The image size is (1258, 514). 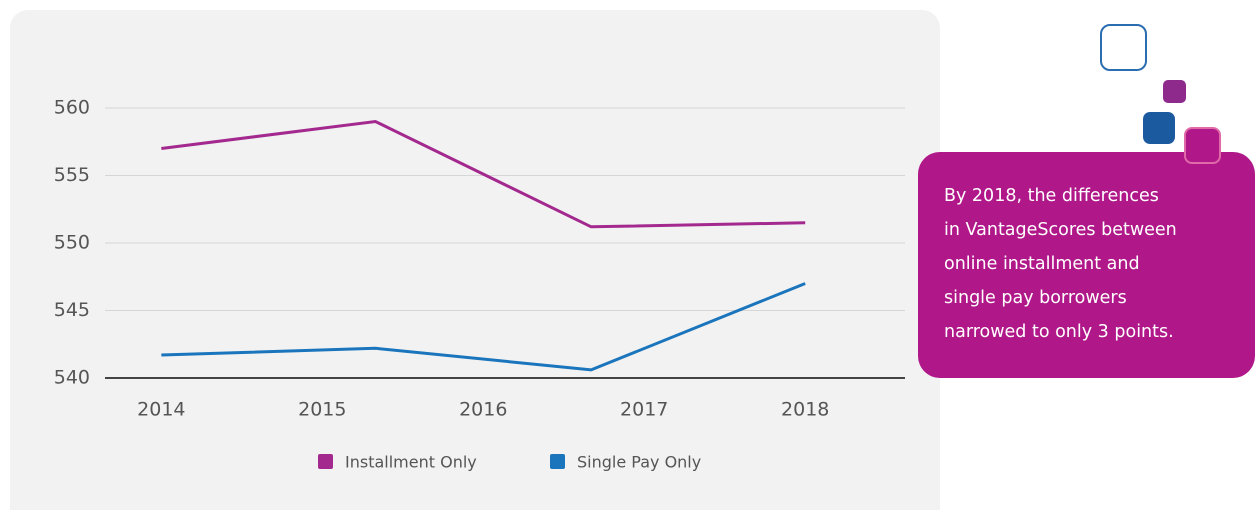 I want to click on y-tick-label: 560, so click(x=72, y=108).